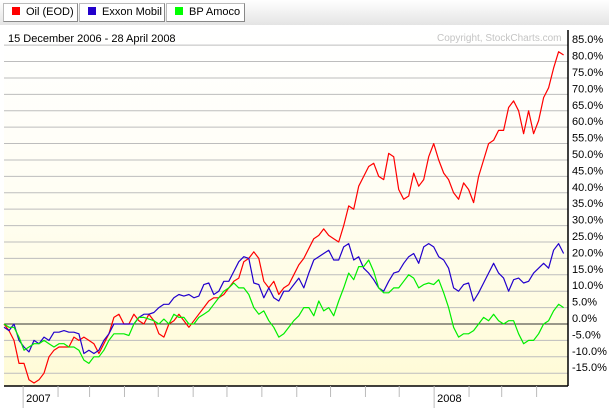  What do you see at coordinates (215, 12) in the screenshot?
I see `legend-label: BP Amoco` at bounding box center [215, 12].